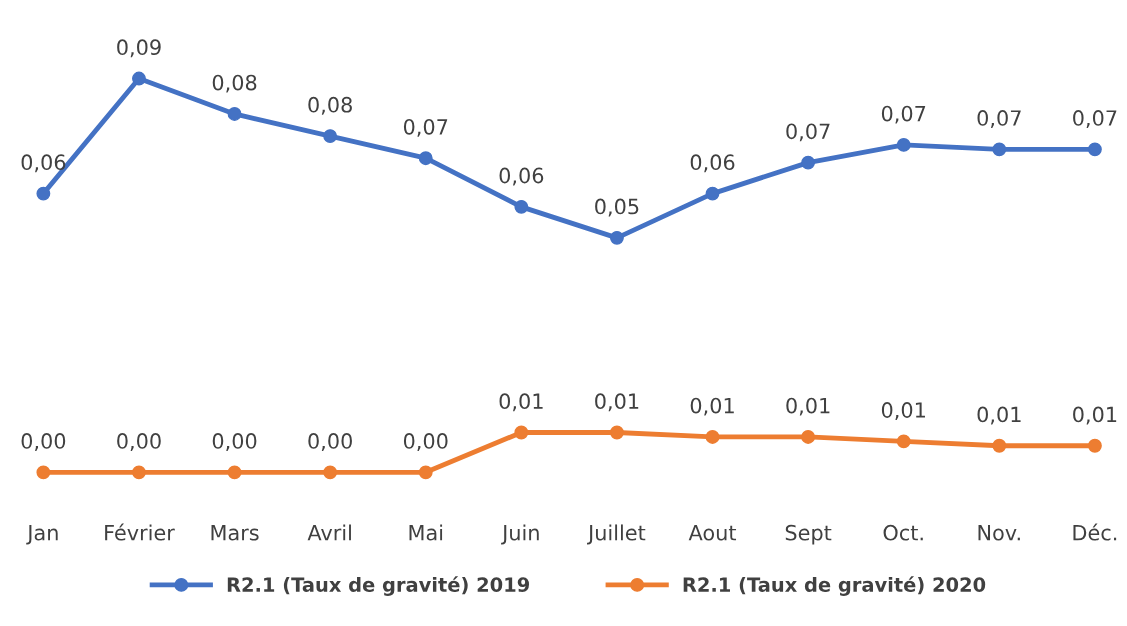 The width and height of the screenshot is (1127, 626). What do you see at coordinates (808, 534) in the screenshot?
I see `x-tick-label: Sept` at bounding box center [808, 534].